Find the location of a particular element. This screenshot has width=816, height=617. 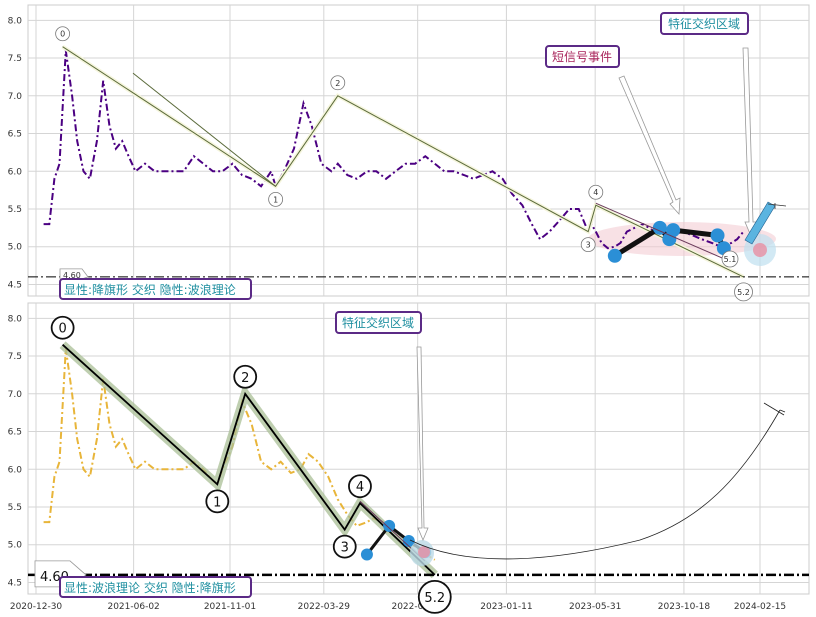

x-tick-label: 2022-08-24 is located at coordinates (417, 607).